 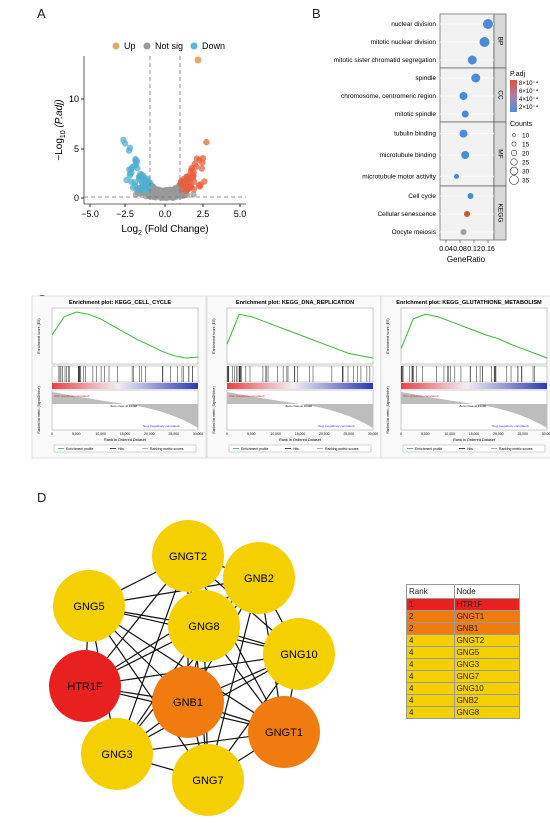 I want to click on gsea-metric-area, so click(x=300, y=410).